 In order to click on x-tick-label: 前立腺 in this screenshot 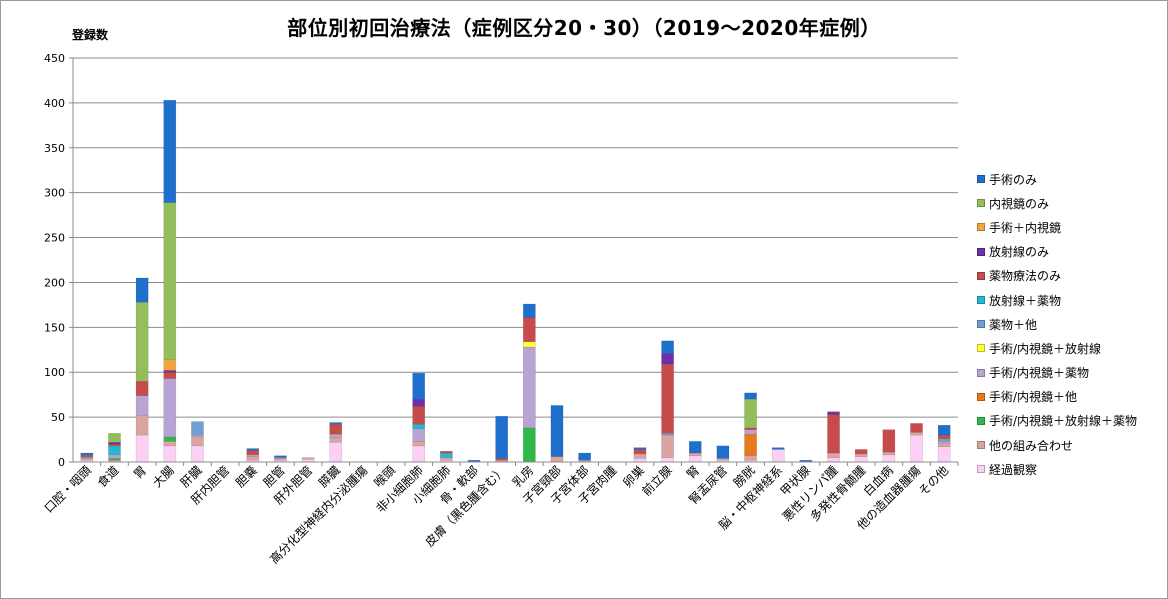, I will do `click(657, 481)`.